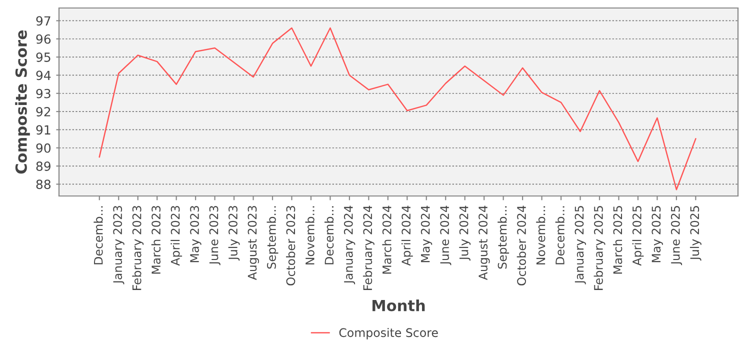  I want to click on x-tick-label: August 2024, so click(484, 243).